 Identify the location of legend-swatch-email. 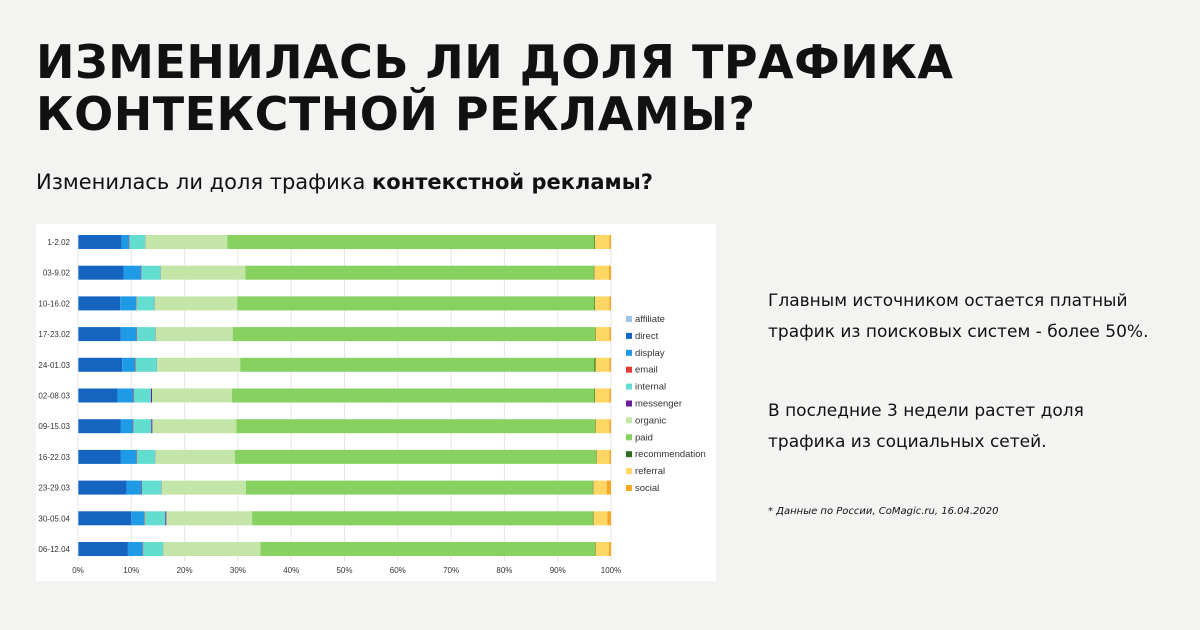
(629, 369).